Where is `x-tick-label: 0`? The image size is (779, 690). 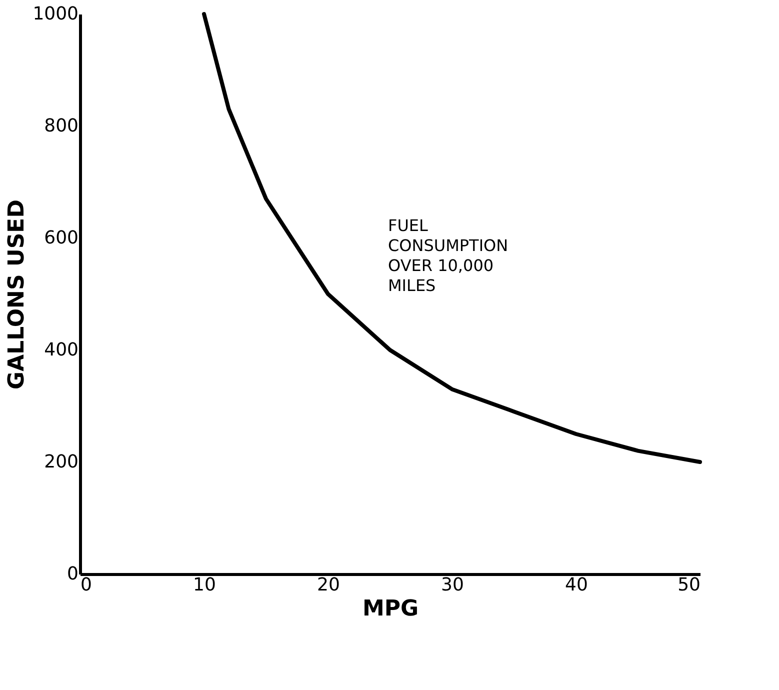
x-tick-label: 0 is located at coordinates (86, 585).